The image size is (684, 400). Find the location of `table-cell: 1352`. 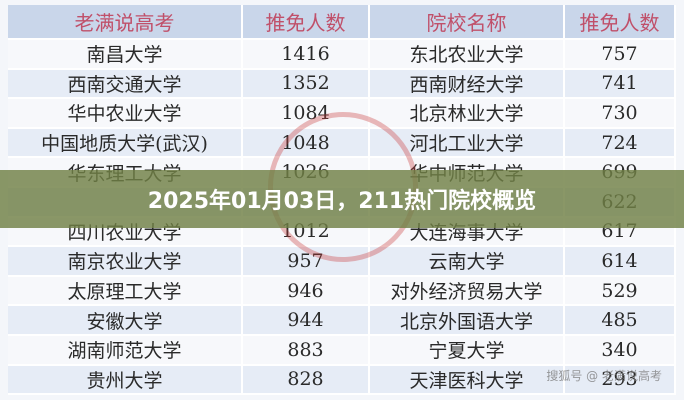

table-cell: 1352 is located at coordinates (306, 84).